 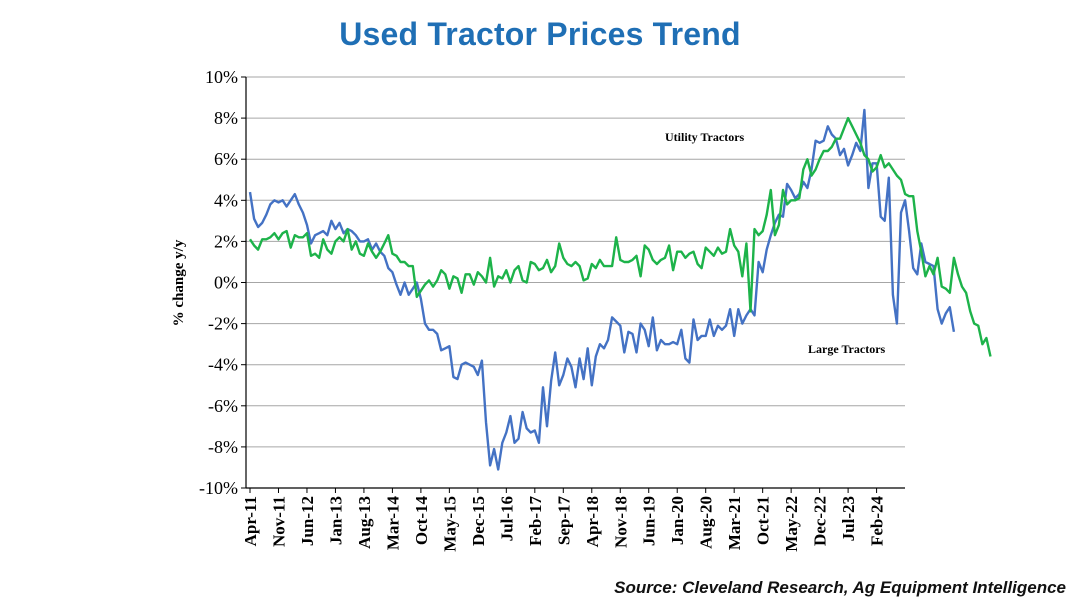 I want to click on chart-title: Used Tractor Prices Trend, so click(x=540, y=34).